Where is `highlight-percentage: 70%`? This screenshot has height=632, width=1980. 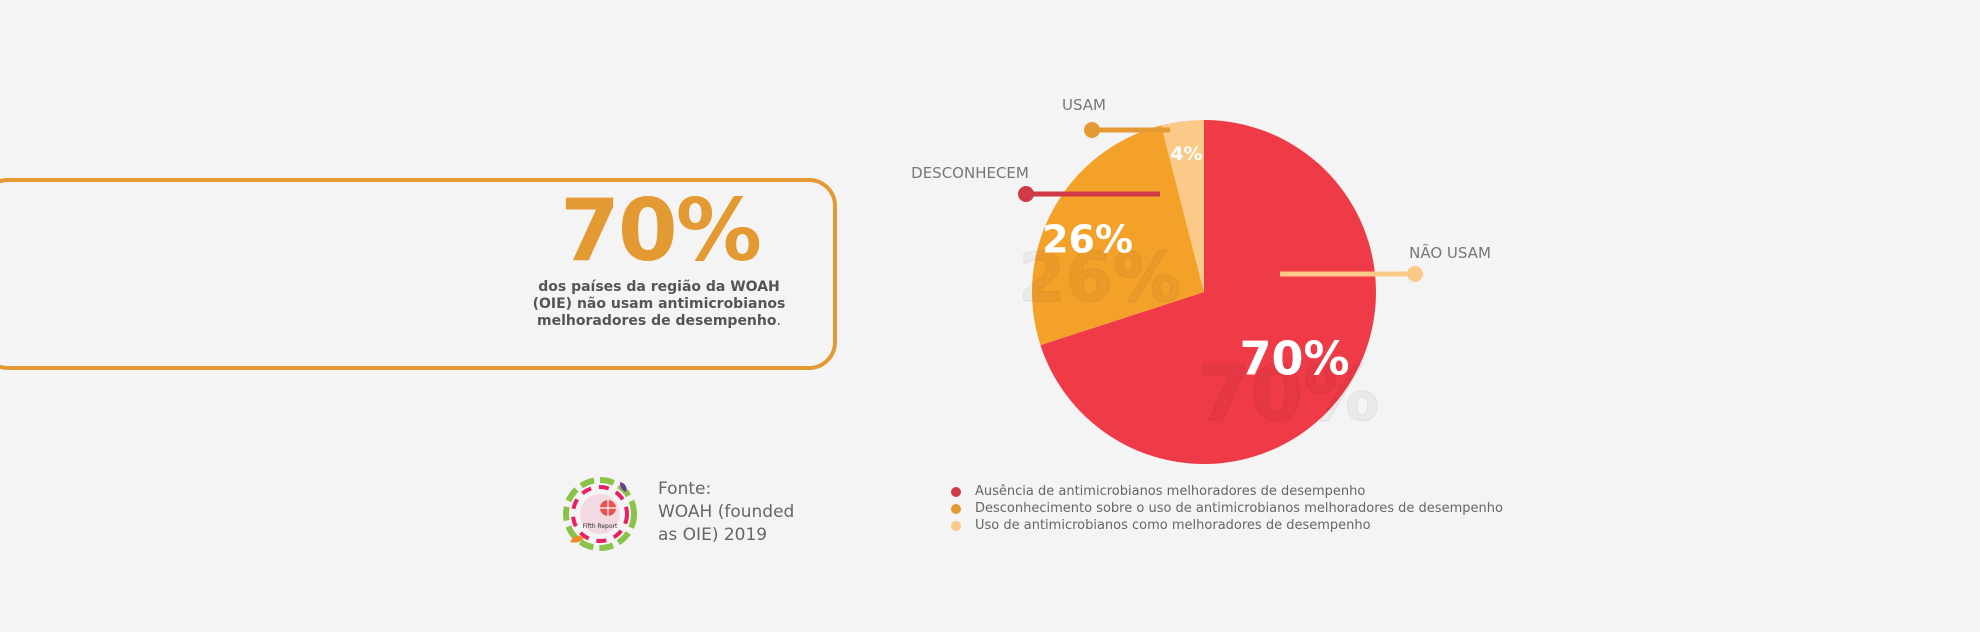 highlight-percentage: 70% is located at coordinates (661, 231).